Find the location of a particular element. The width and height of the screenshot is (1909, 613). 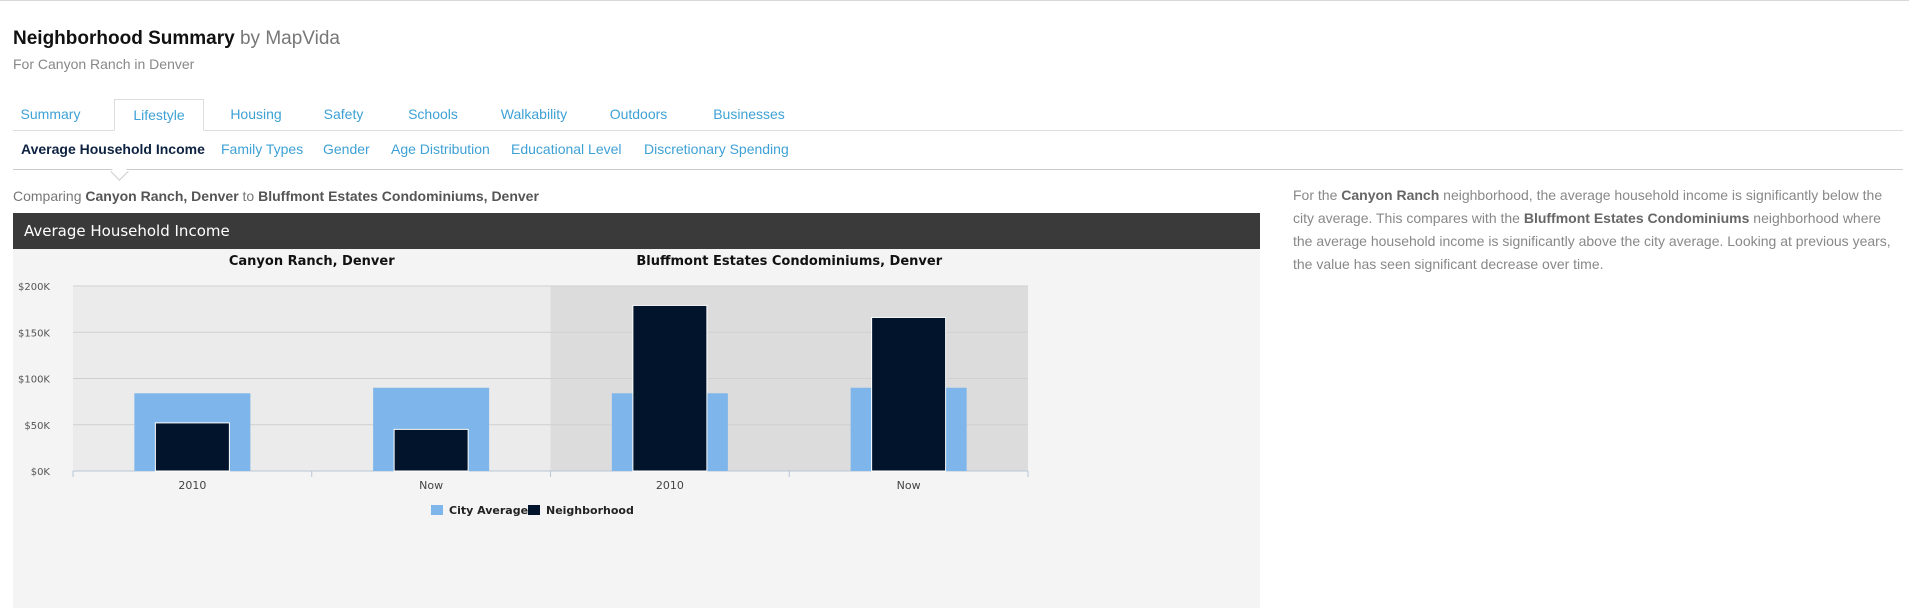

desc-part-1: For the is located at coordinates (1315, 195).